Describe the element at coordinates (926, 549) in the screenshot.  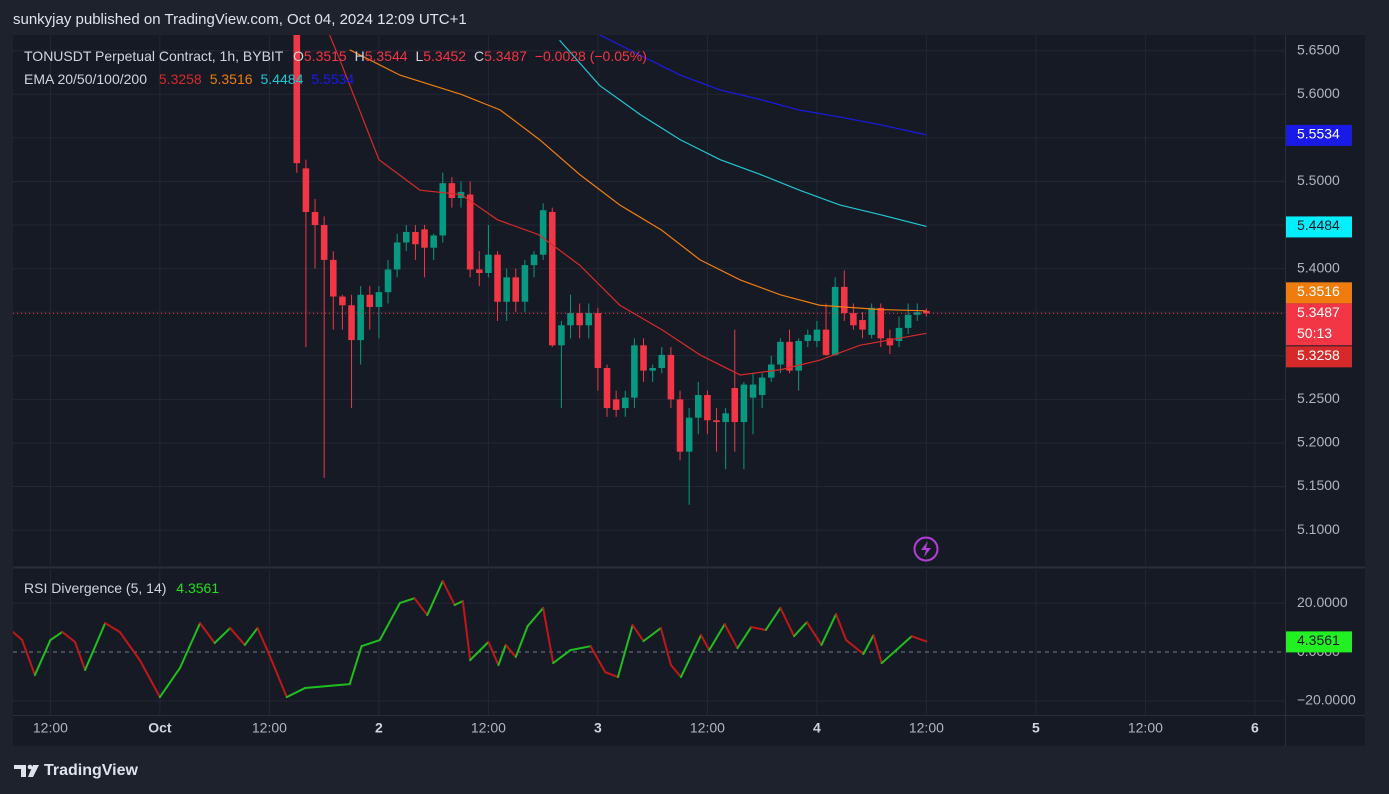
I see `alert-icon` at that location.